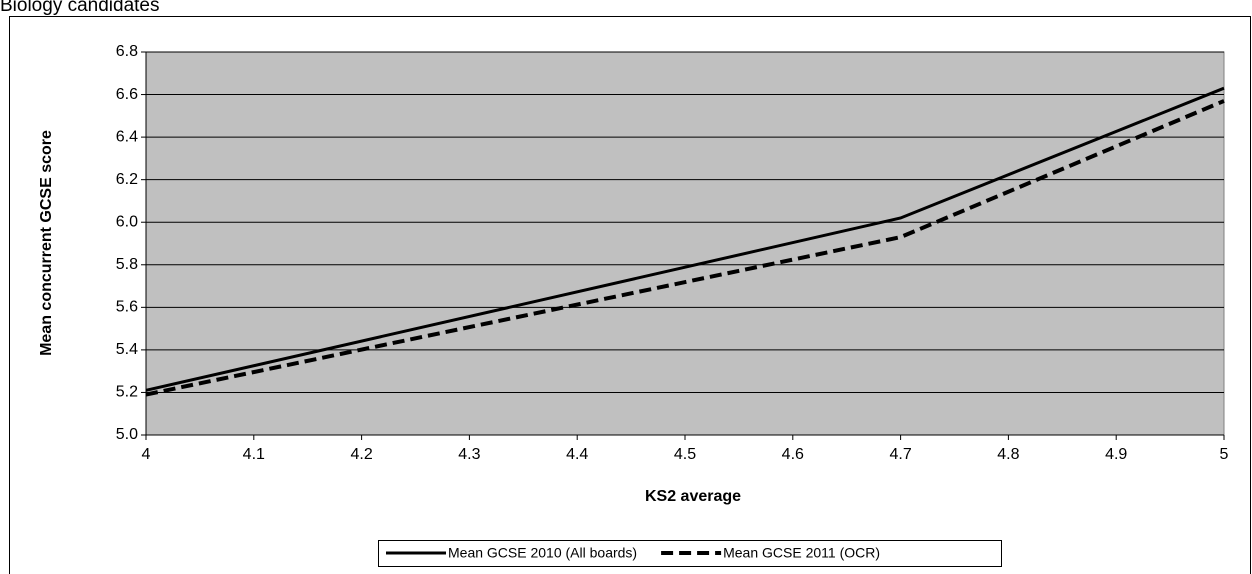 This screenshot has width=1252, height=574. Describe the element at coordinates (1224, 454) in the screenshot. I see `x-tick-label: 5` at that location.